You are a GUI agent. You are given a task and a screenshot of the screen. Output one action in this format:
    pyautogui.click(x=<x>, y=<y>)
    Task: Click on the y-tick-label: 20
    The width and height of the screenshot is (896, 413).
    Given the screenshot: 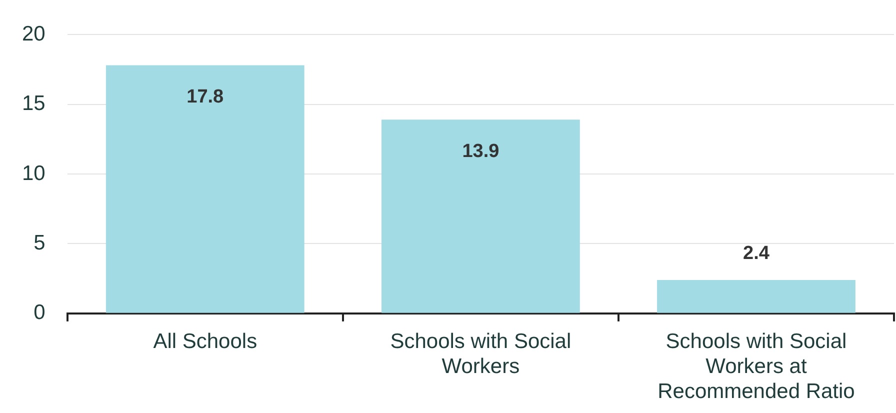 What is the action you would take?
    pyautogui.click(x=34, y=34)
    